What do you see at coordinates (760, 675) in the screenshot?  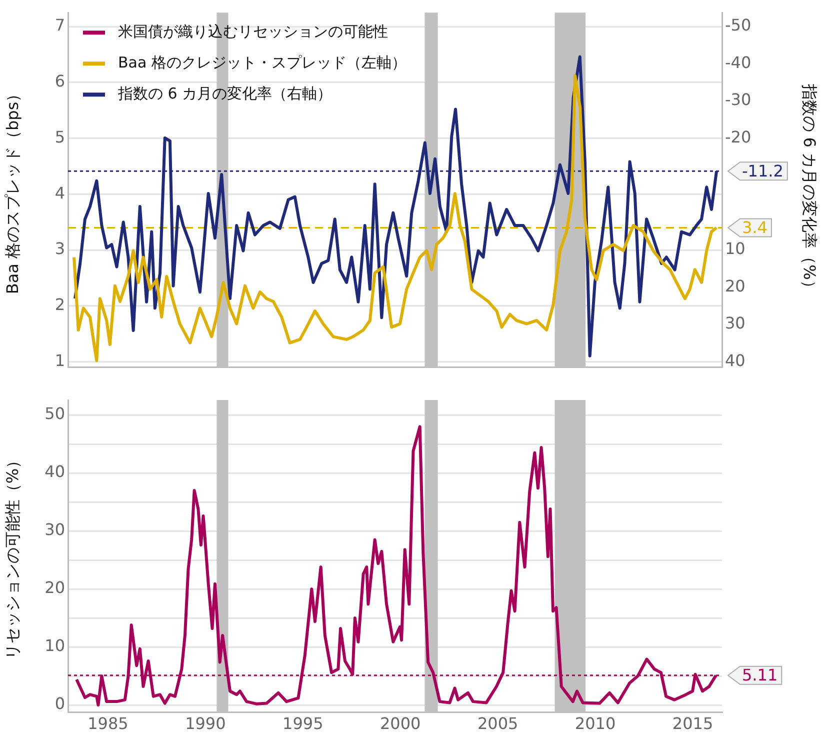 I see `ref-line-label: 5.11` at bounding box center [760, 675].